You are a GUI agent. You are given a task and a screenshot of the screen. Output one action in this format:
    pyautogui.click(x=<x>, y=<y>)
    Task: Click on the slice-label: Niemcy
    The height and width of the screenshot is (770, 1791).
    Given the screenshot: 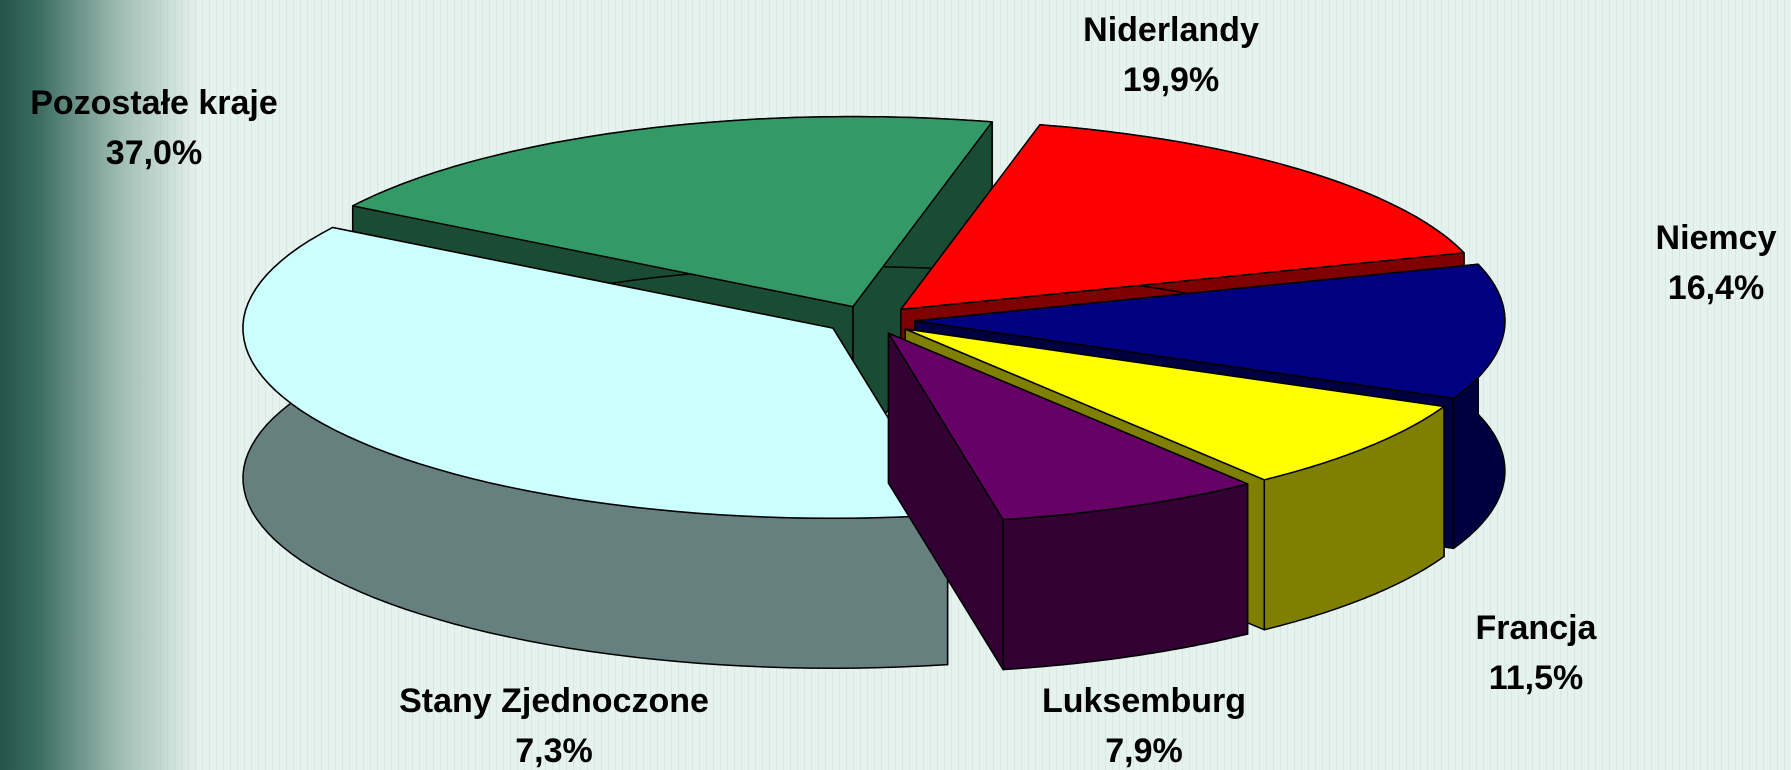 What is the action you would take?
    pyautogui.click(x=1716, y=238)
    